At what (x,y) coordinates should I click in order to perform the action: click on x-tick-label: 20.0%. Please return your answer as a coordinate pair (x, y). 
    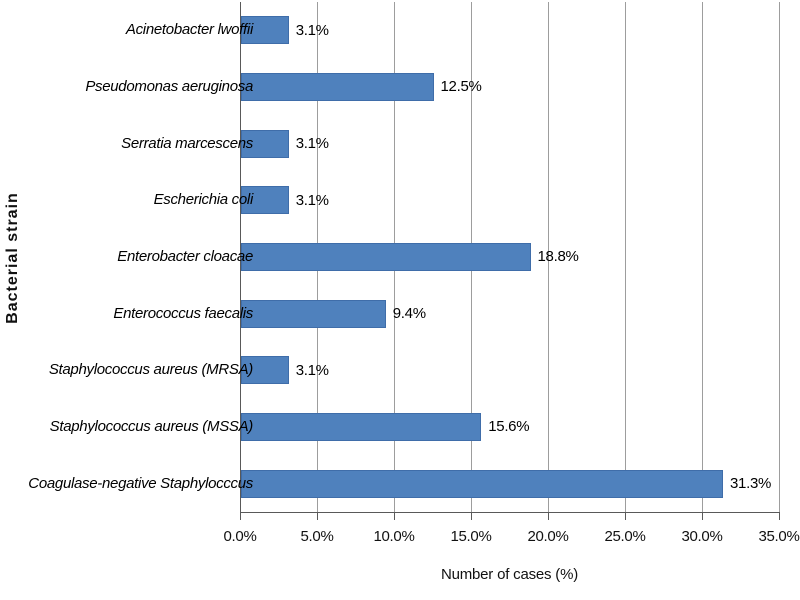
    Looking at the image, I should click on (548, 536).